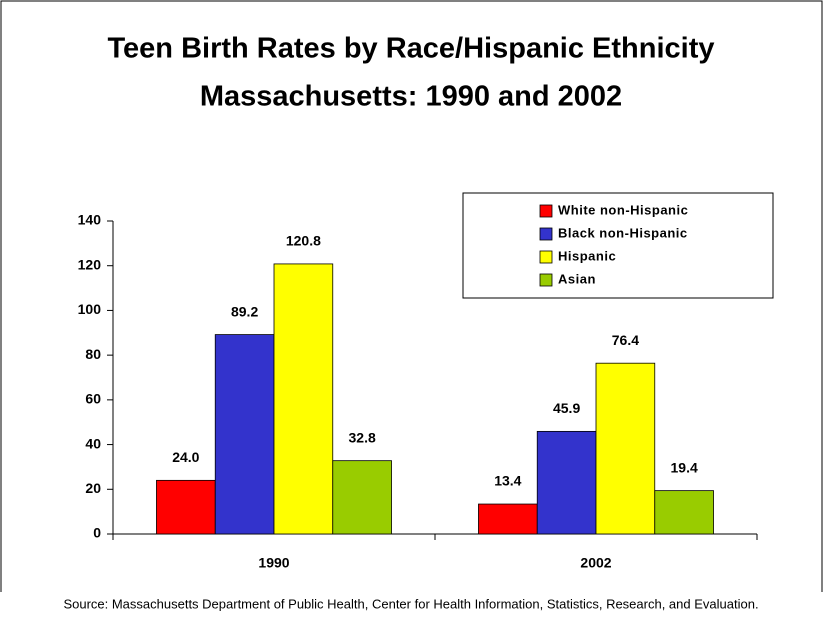  What do you see at coordinates (625, 340) in the screenshot?
I see `value-label: 76.4` at bounding box center [625, 340].